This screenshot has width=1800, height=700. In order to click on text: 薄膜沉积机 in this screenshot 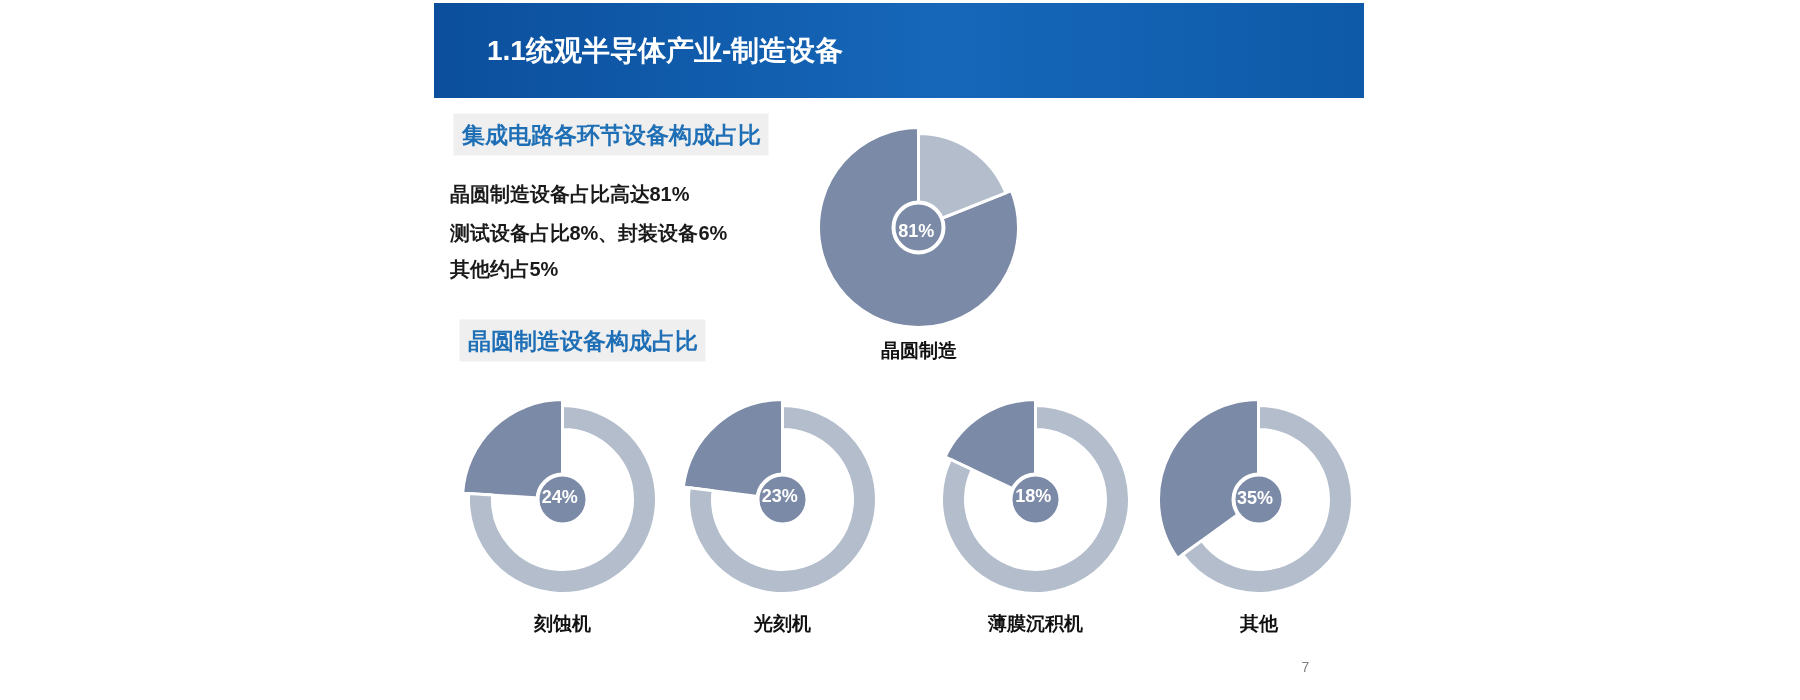, I will do `click(1035, 623)`.